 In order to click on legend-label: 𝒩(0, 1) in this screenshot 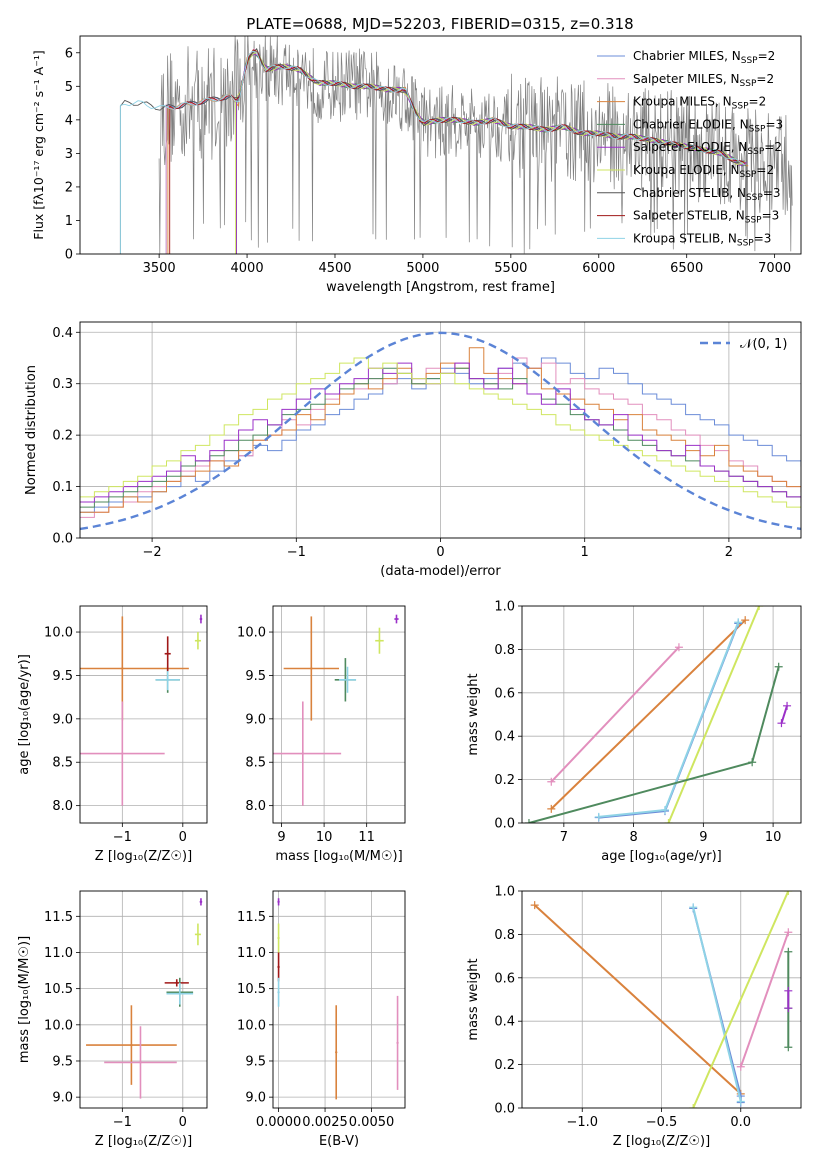, I will do `click(763, 344)`.